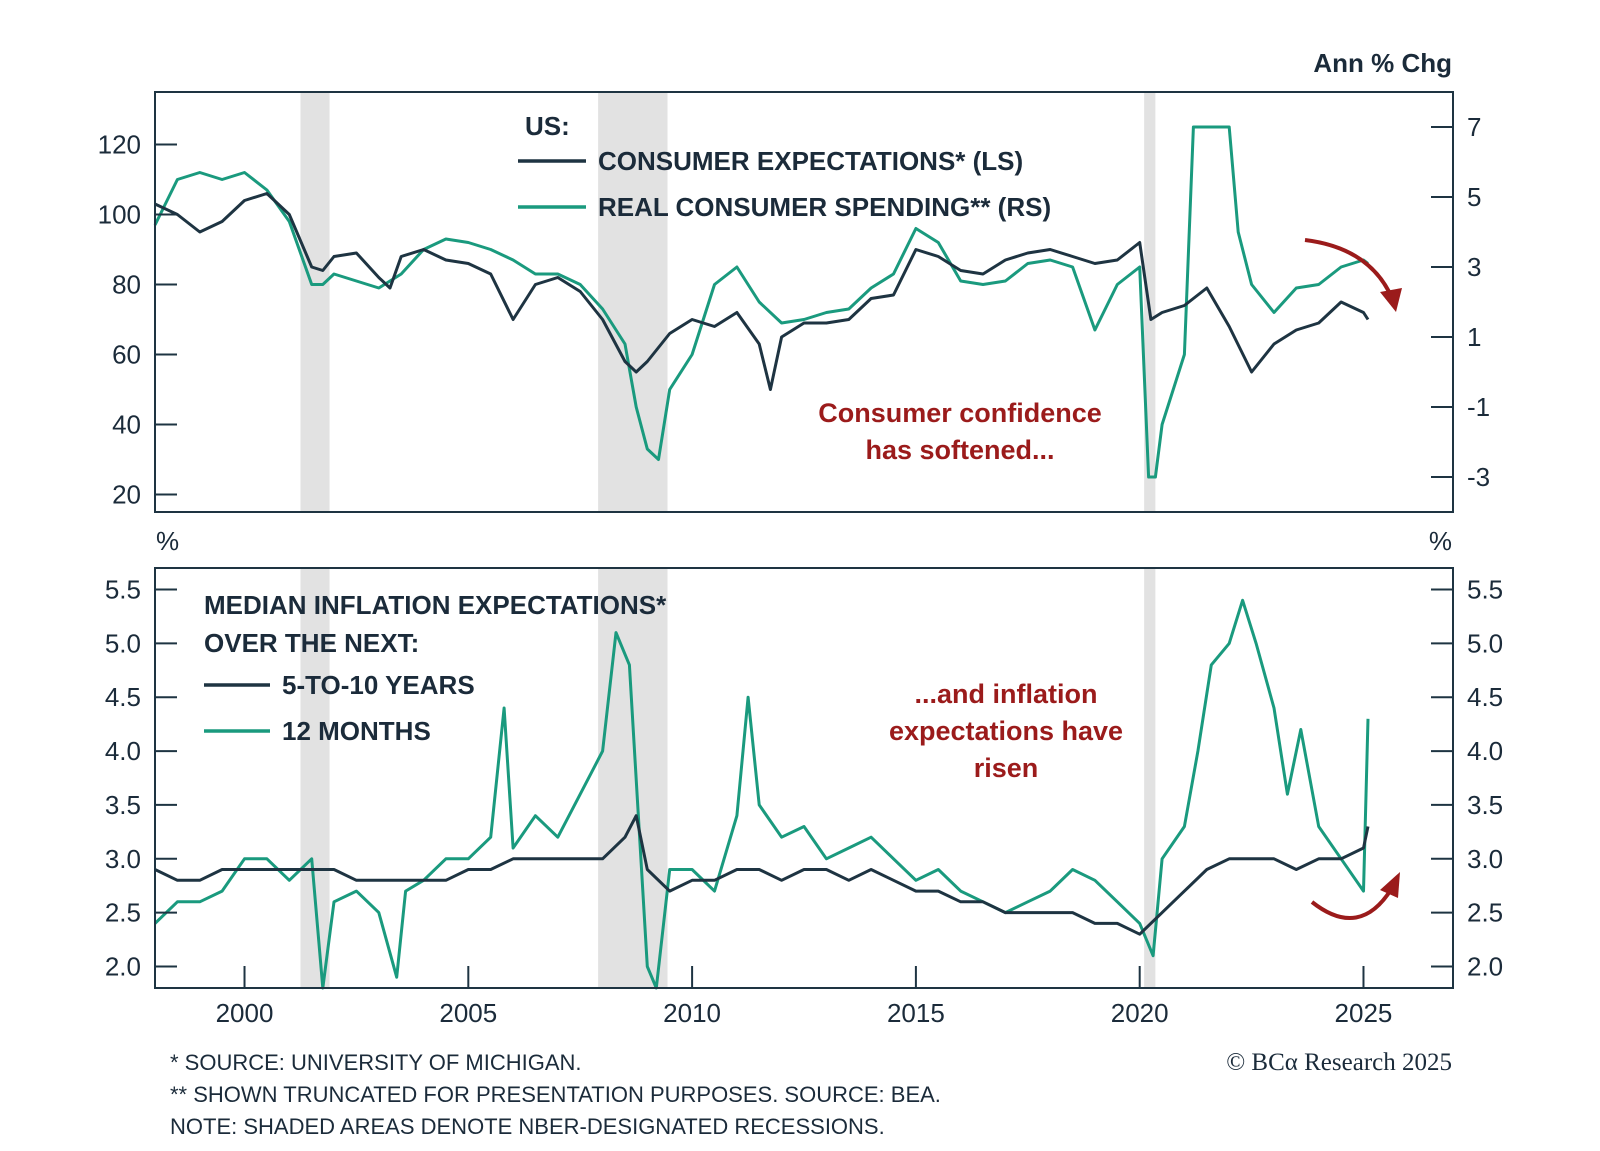  Describe the element at coordinates (1364, 1013) in the screenshot. I see `x-tick-label-2025: 2025` at that location.